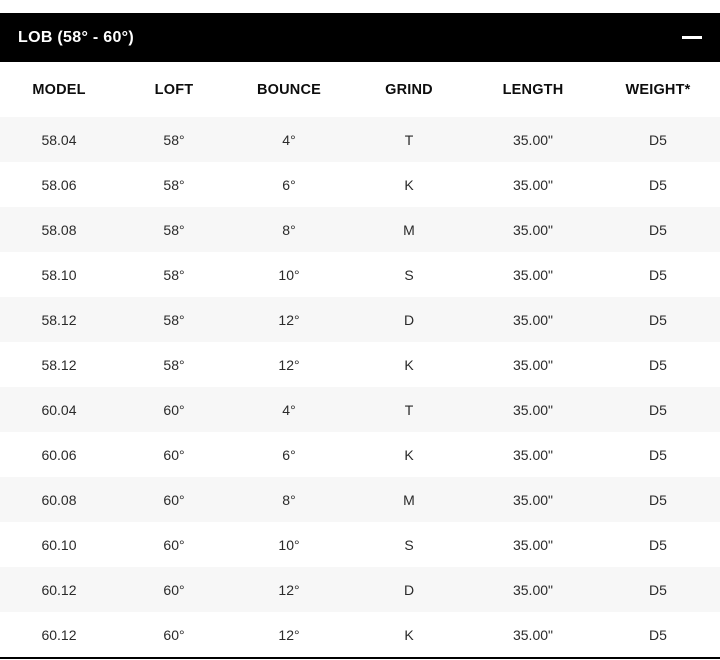 The width and height of the screenshot is (720, 660). Describe the element at coordinates (360, 409) in the screenshot. I see `table-row: 60.04 60° 4° T 35.00" D5` at that location.